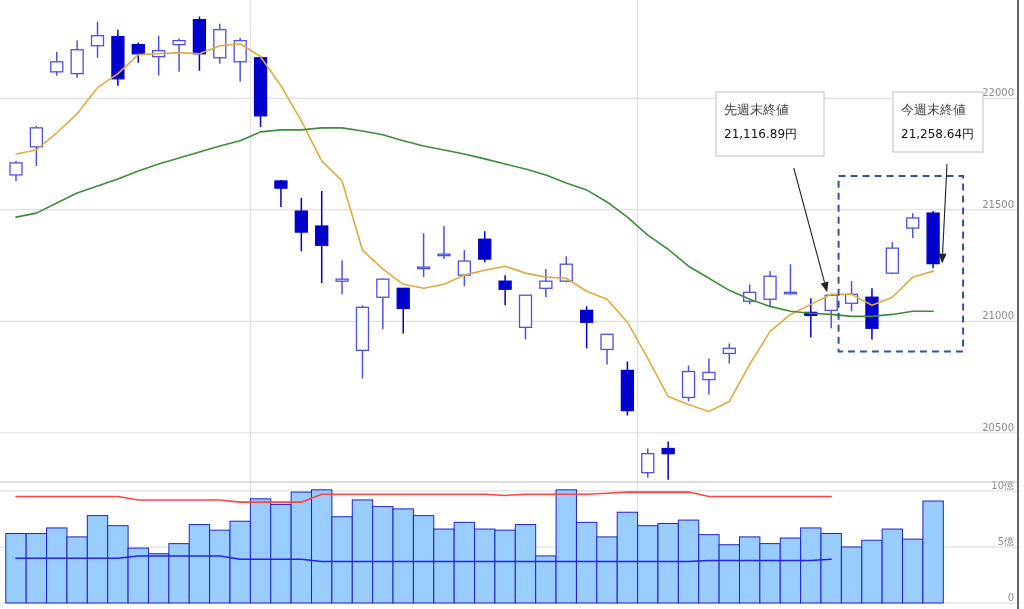  Describe the element at coordinates (998, 316) in the screenshot. I see `y-tick-label: 21000` at that location.